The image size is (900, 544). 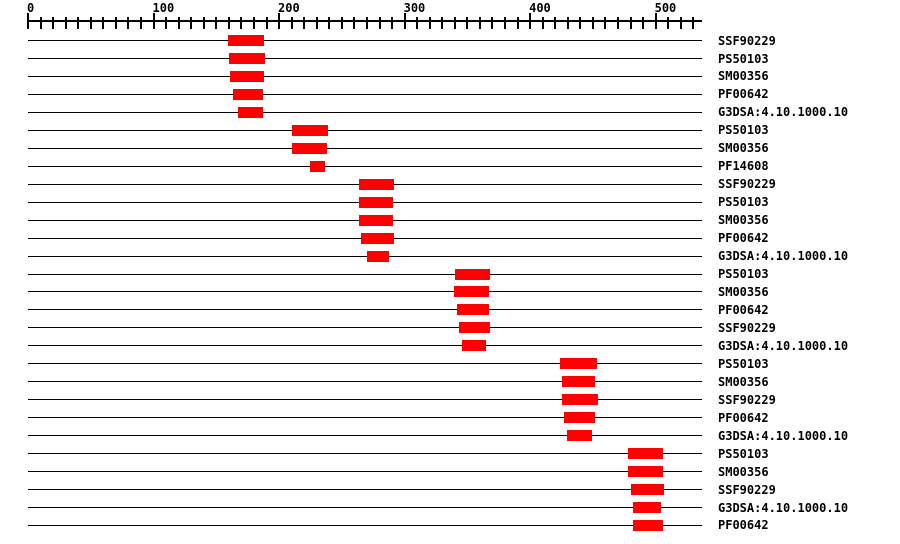 What do you see at coordinates (289, 8) in the screenshot?
I see `ruler-tick-label: 200` at bounding box center [289, 8].